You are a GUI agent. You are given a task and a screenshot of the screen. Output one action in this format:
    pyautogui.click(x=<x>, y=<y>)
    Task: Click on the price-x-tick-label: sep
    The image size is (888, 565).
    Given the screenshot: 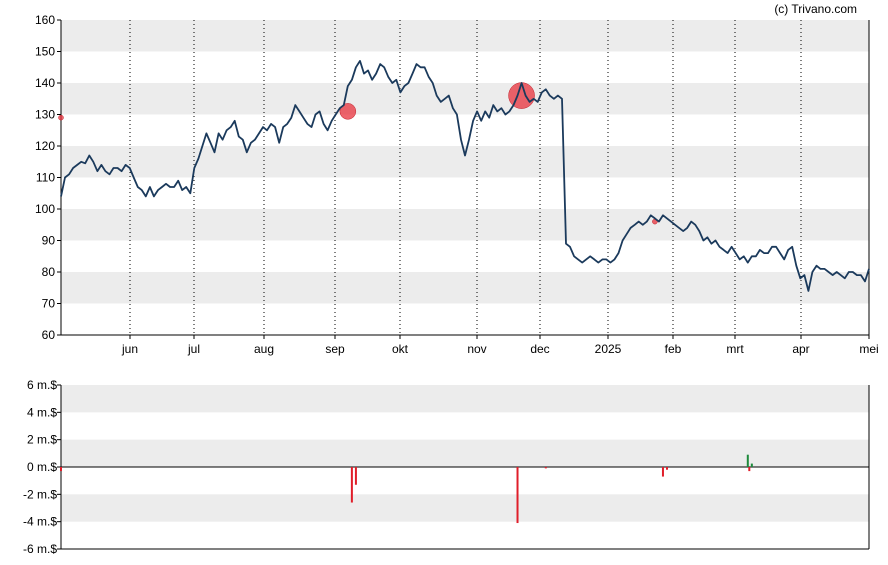 What is the action you would take?
    pyautogui.click(x=335, y=349)
    